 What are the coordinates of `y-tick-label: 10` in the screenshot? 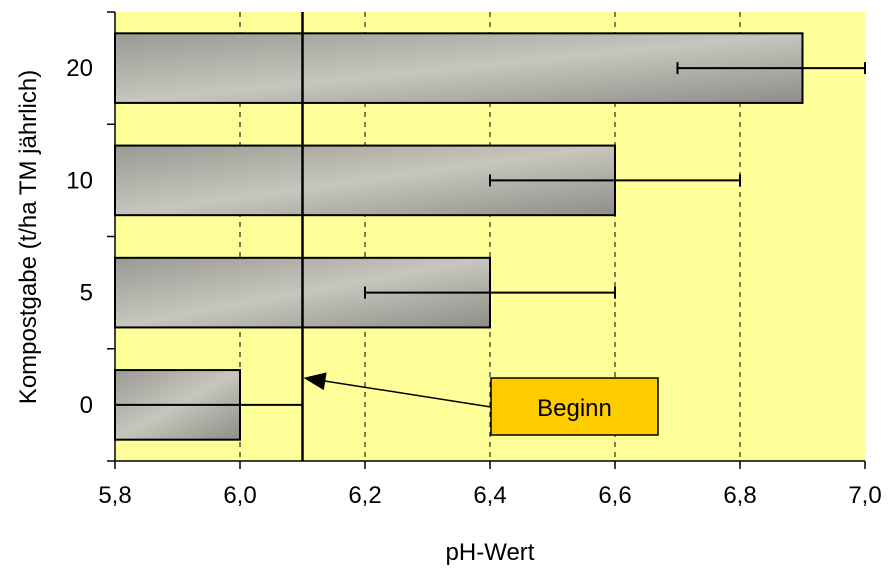 It's located at (79, 180).